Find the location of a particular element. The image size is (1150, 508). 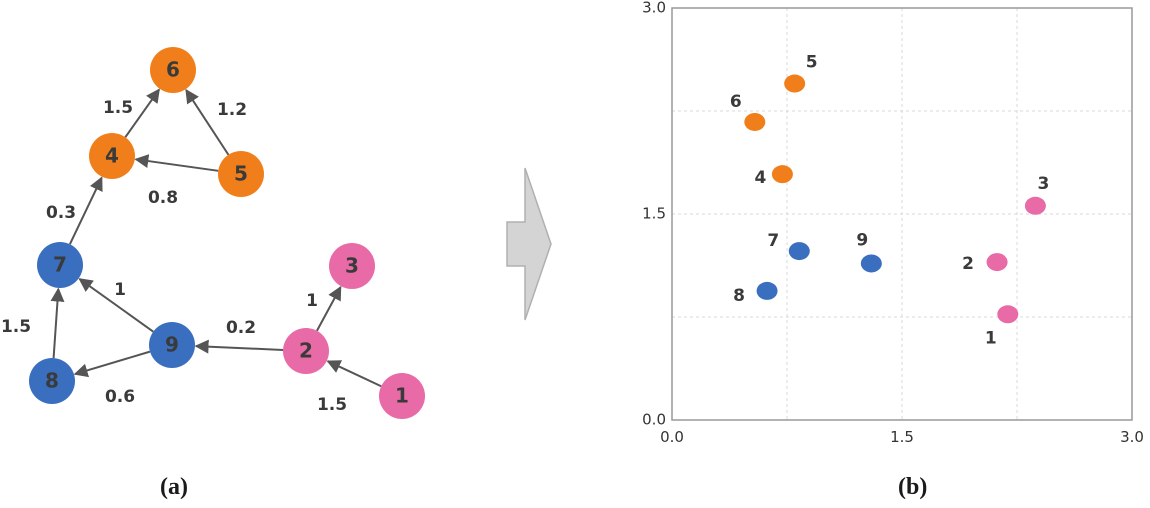

x-tick-label: 3.0 is located at coordinates (1132, 437).